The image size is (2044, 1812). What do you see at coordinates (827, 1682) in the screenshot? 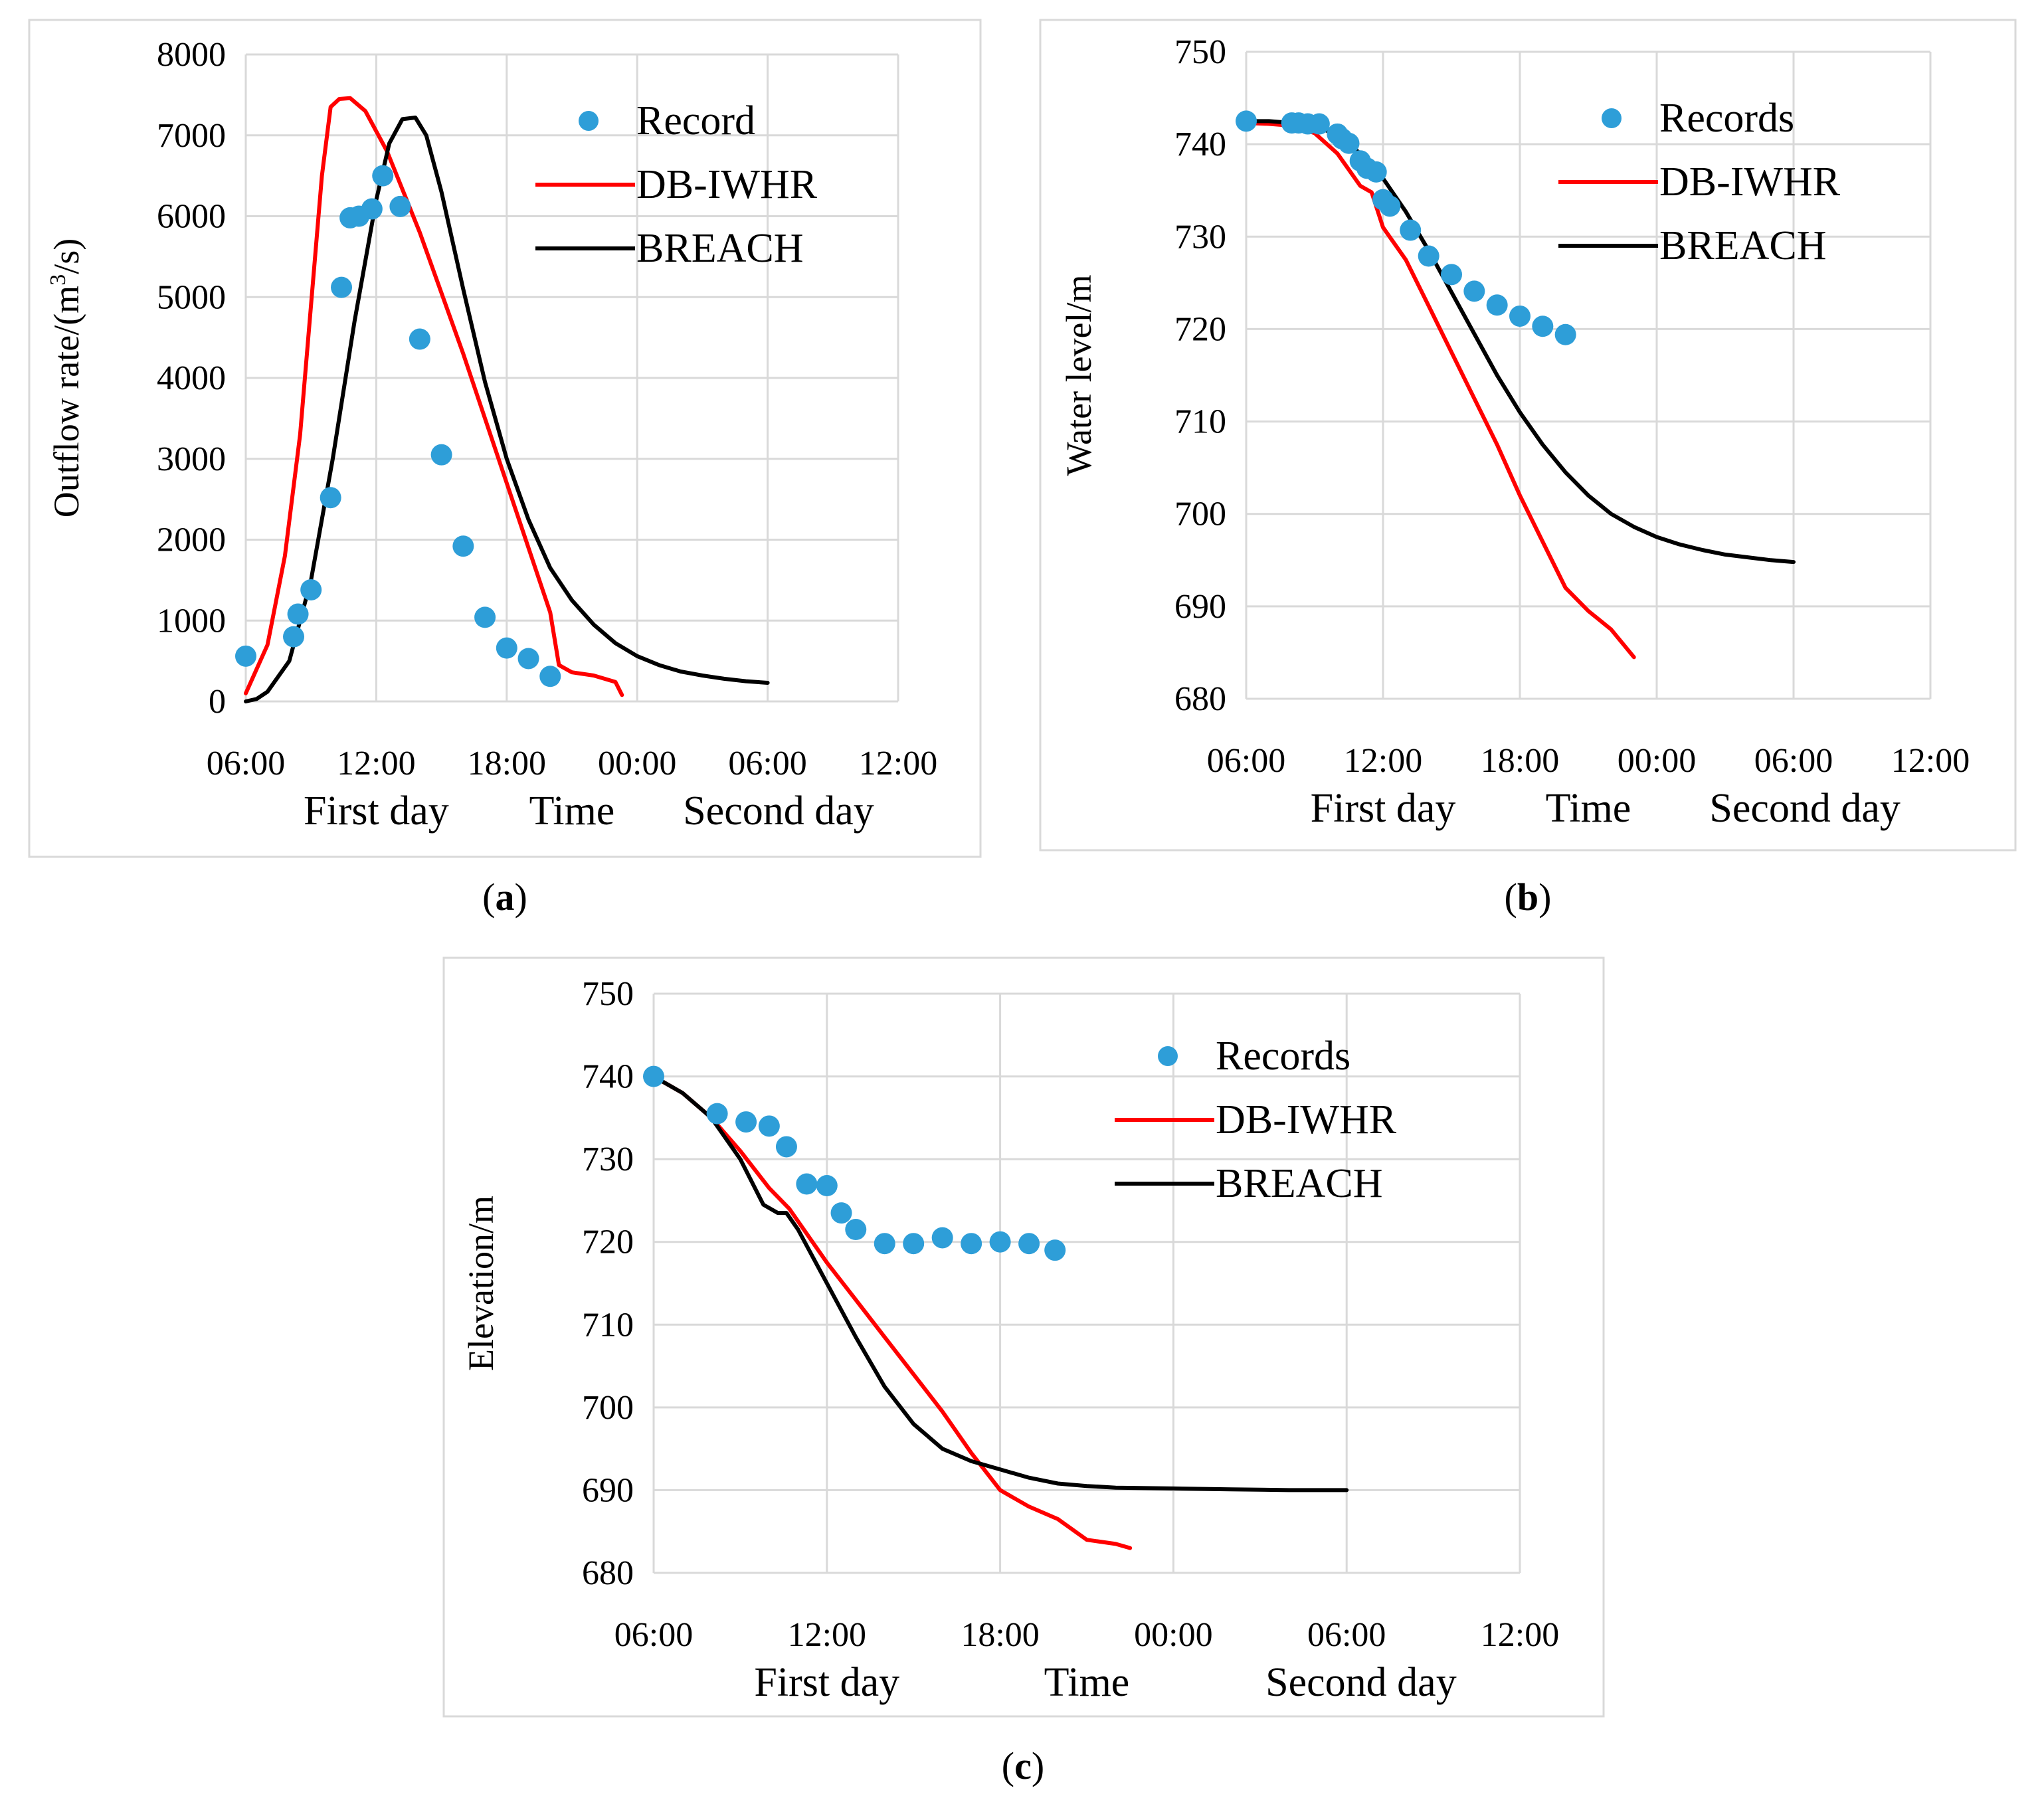
I see `panel-c-first-day-label: First day` at bounding box center [827, 1682].